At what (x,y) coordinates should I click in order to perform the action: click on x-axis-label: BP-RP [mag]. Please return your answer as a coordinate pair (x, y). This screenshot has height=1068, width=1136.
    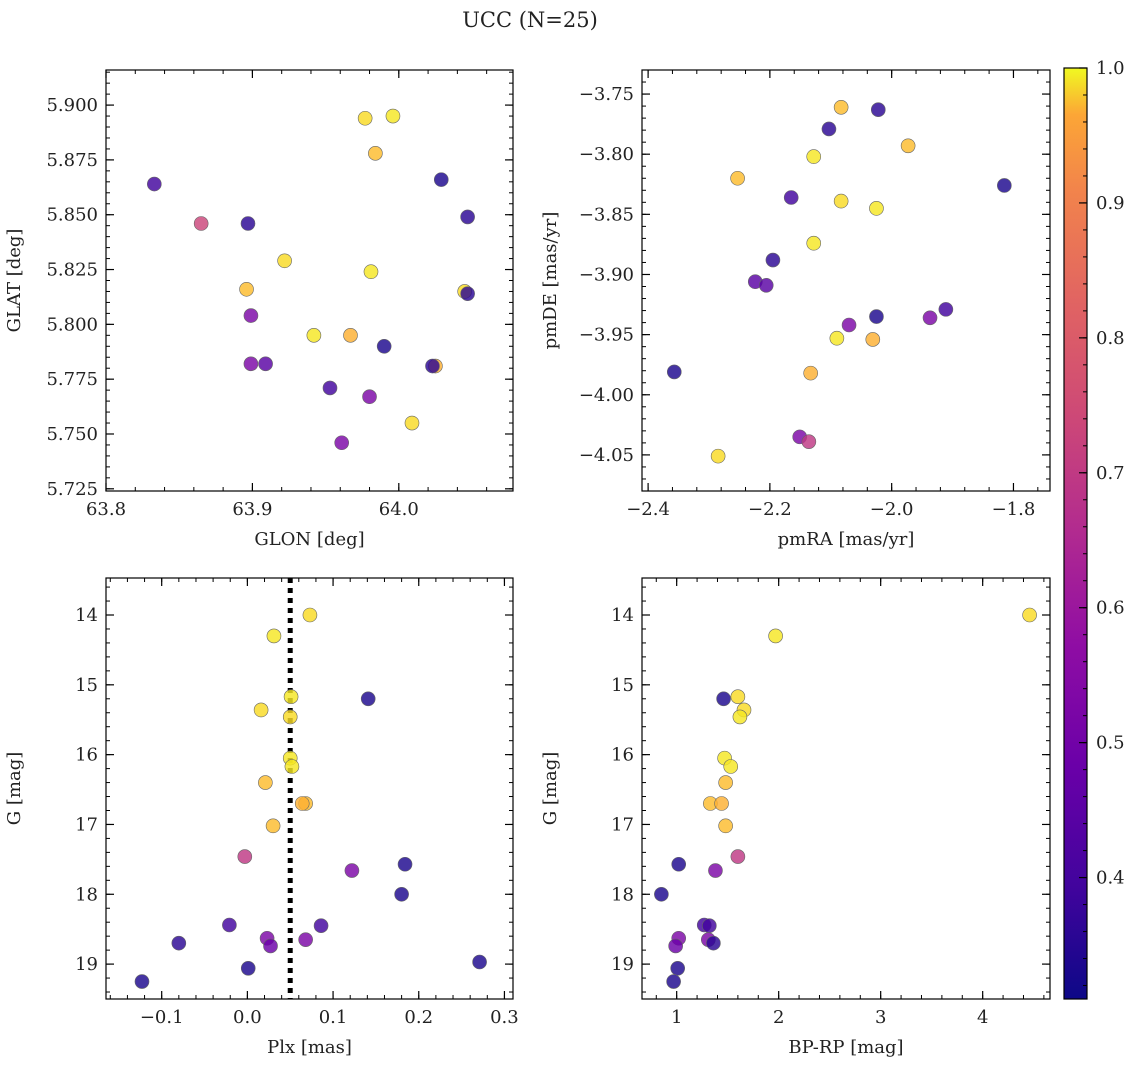
    Looking at the image, I should click on (845, 1047).